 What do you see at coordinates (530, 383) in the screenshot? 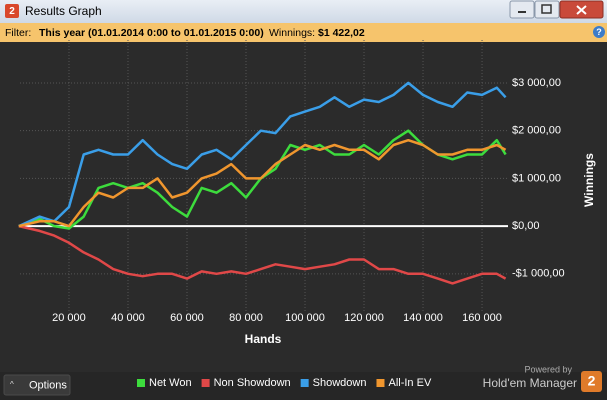
I see `brand: Hold'em Manager` at bounding box center [530, 383].